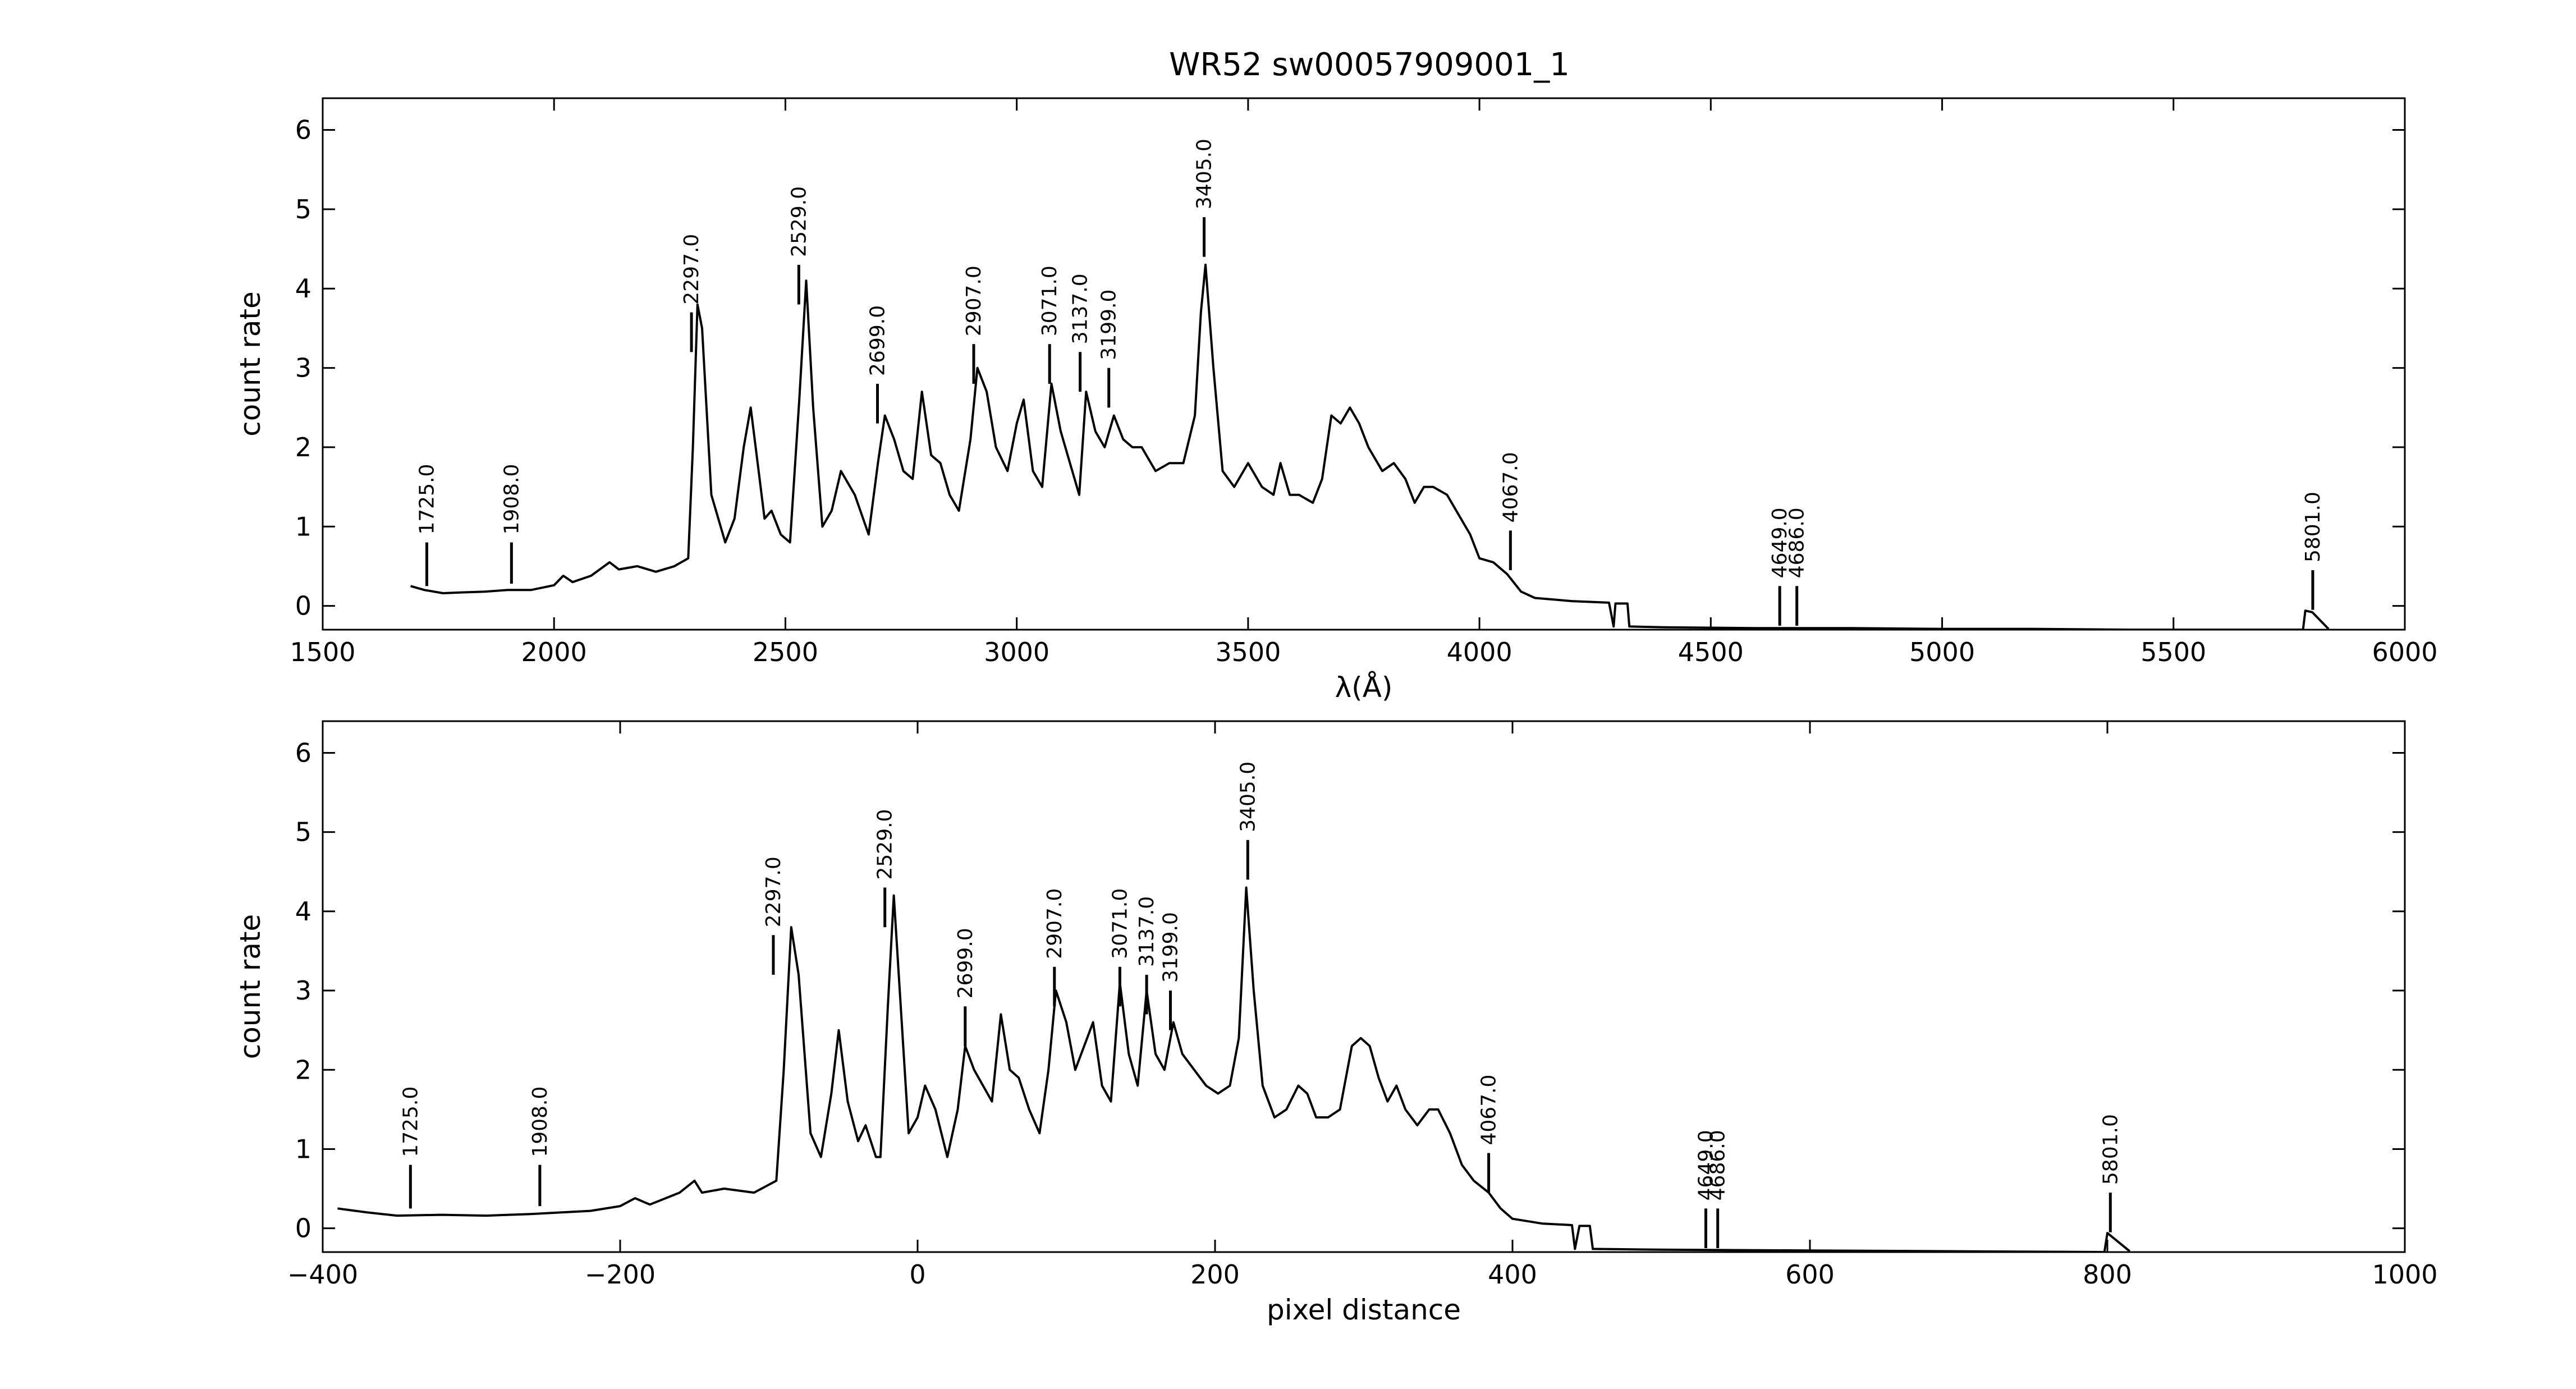 This screenshot has height=1389, width=2576. What do you see at coordinates (322, 1274) in the screenshot?
I see `x-tick-label: −400` at bounding box center [322, 1274].